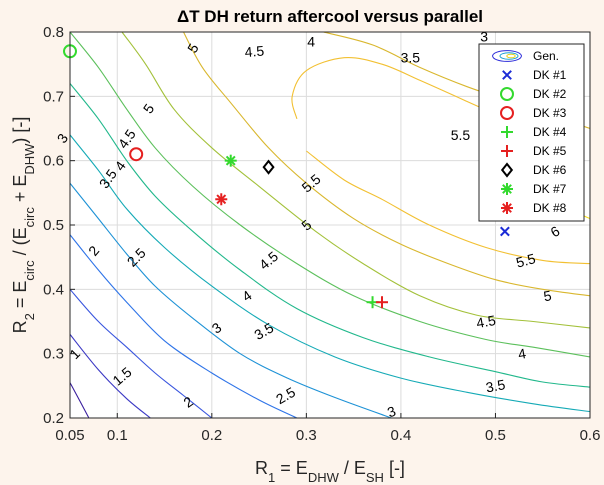 This screenshot has width=604, height=485. What do you see at coordinates (525, 56) in the screenshot?
I see `legend-entry: Gen.` at bounding box center [525, 56].